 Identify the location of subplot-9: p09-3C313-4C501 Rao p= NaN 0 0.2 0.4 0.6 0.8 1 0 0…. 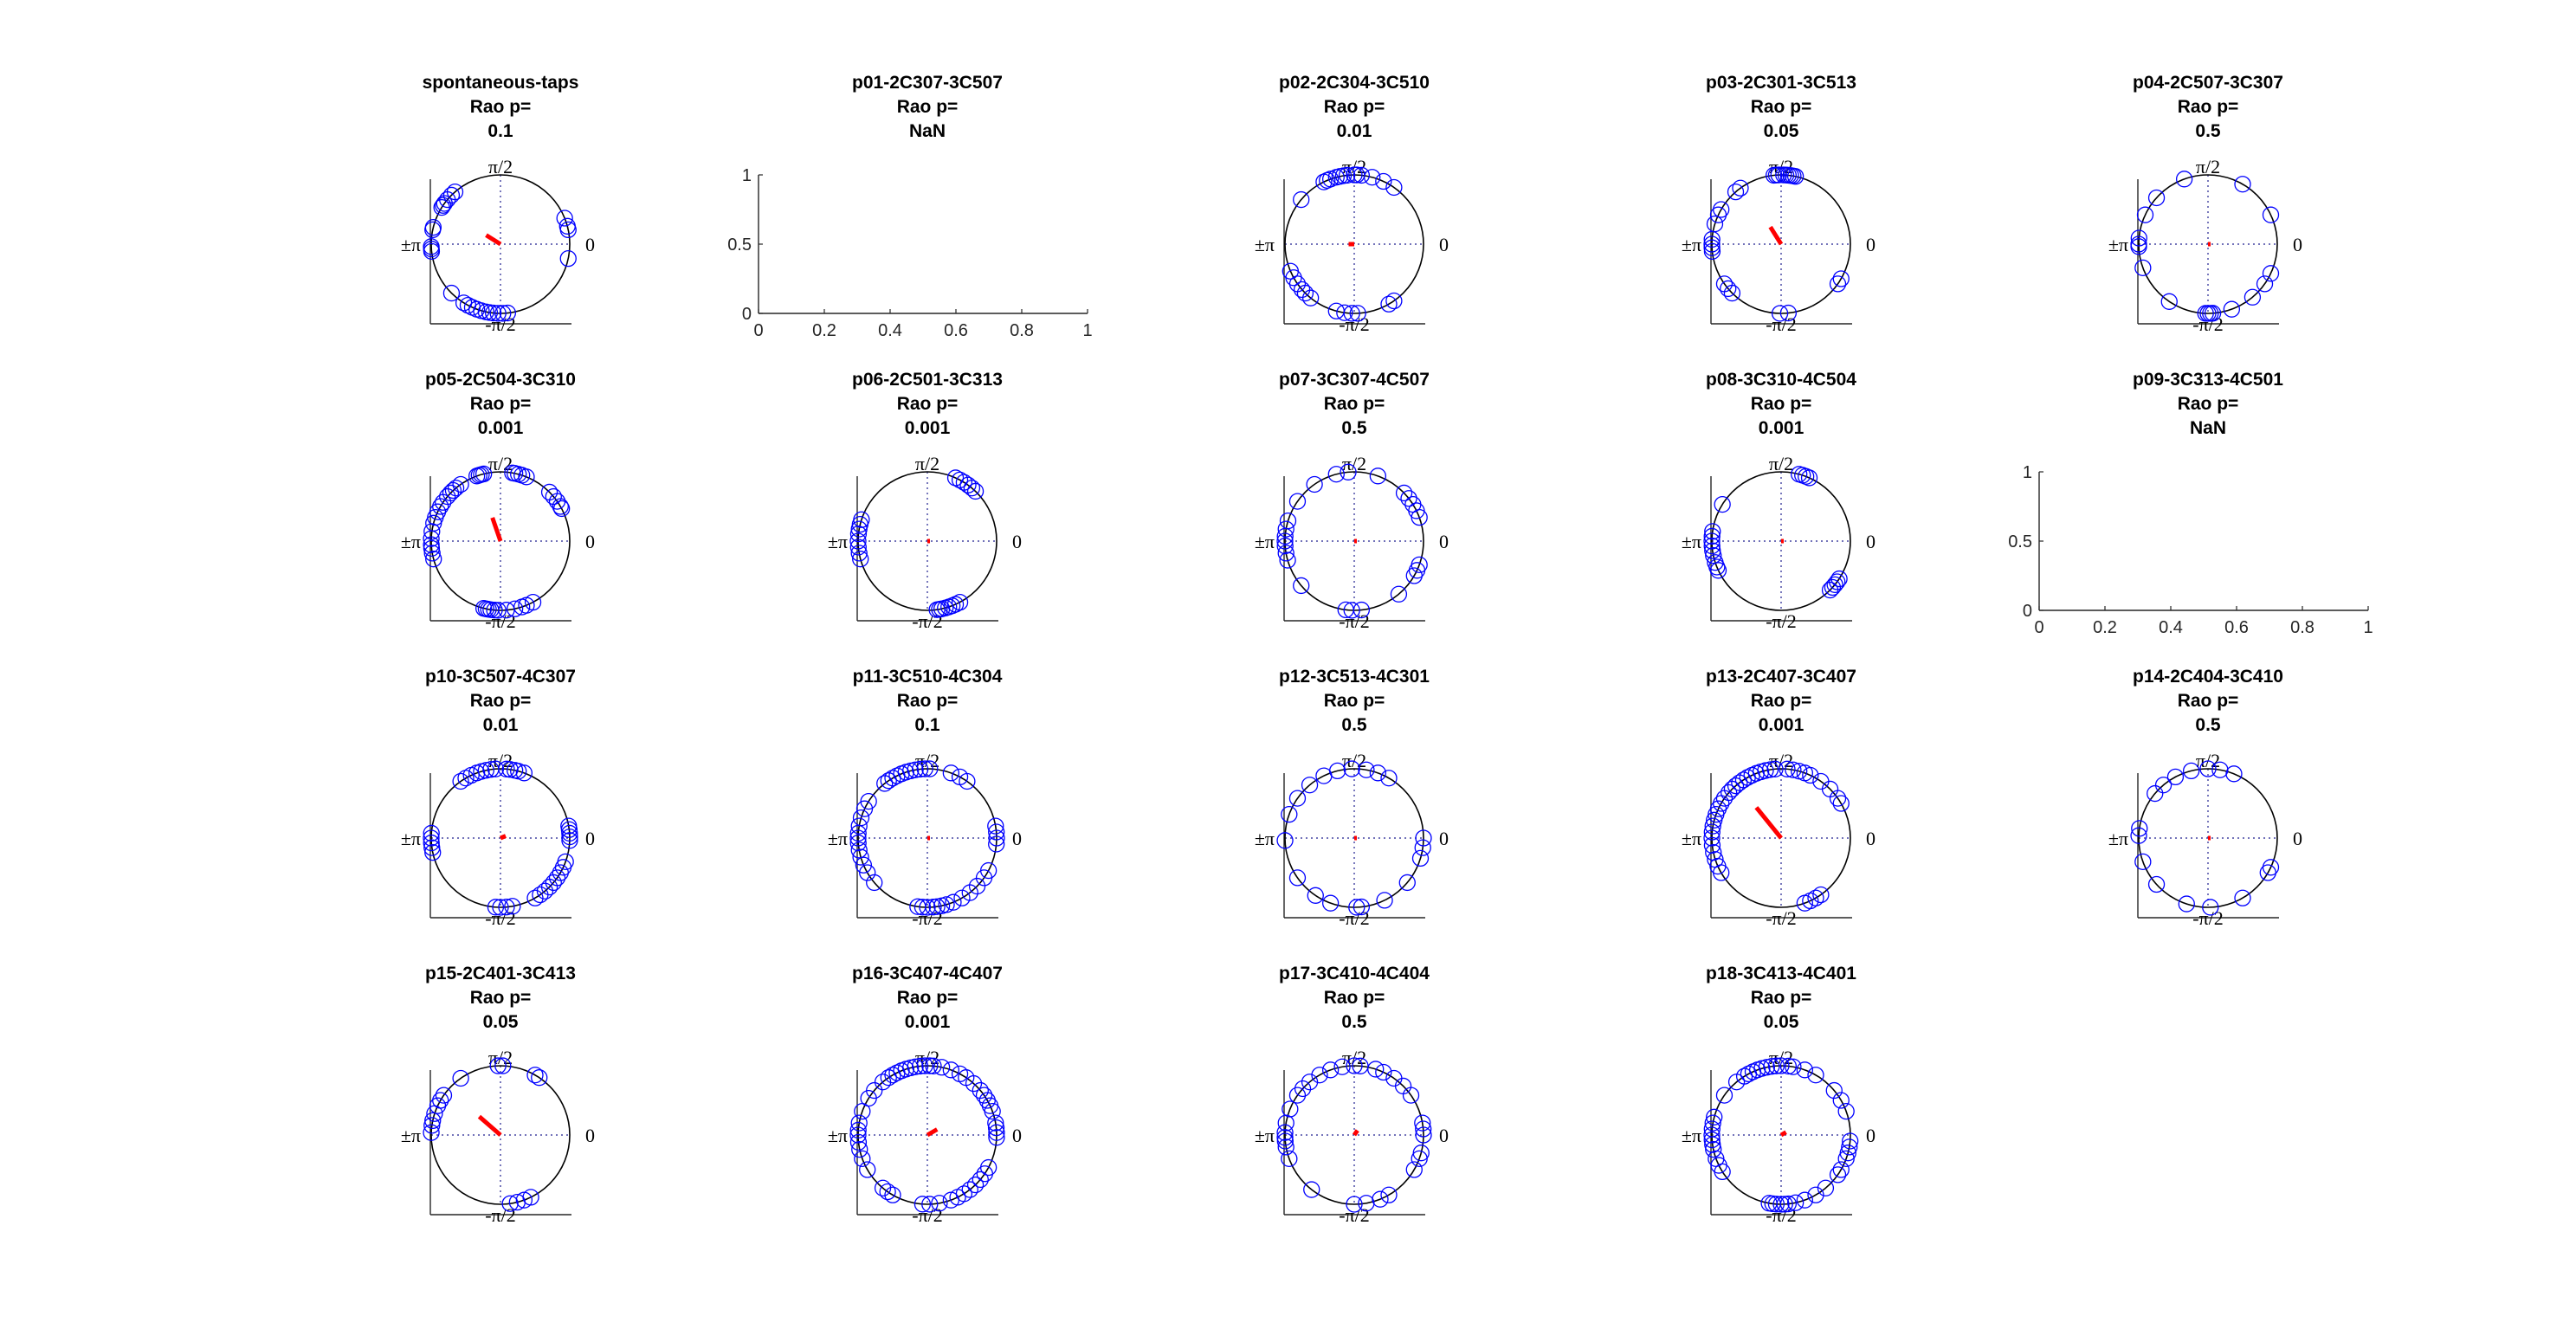
(2190, 504).